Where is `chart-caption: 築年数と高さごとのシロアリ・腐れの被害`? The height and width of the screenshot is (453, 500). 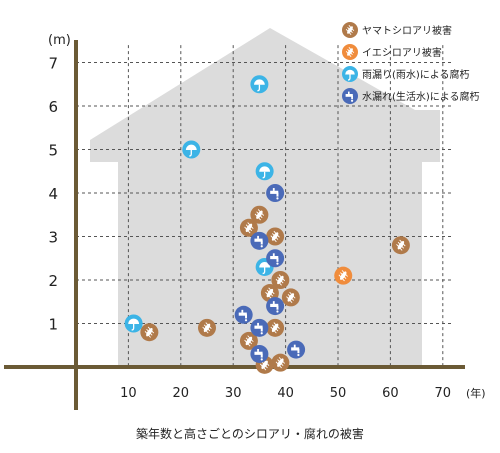
chart-caption: 築年数と高さごとのシロアリ・腐れの被害 is located at coordinates (250, 433).